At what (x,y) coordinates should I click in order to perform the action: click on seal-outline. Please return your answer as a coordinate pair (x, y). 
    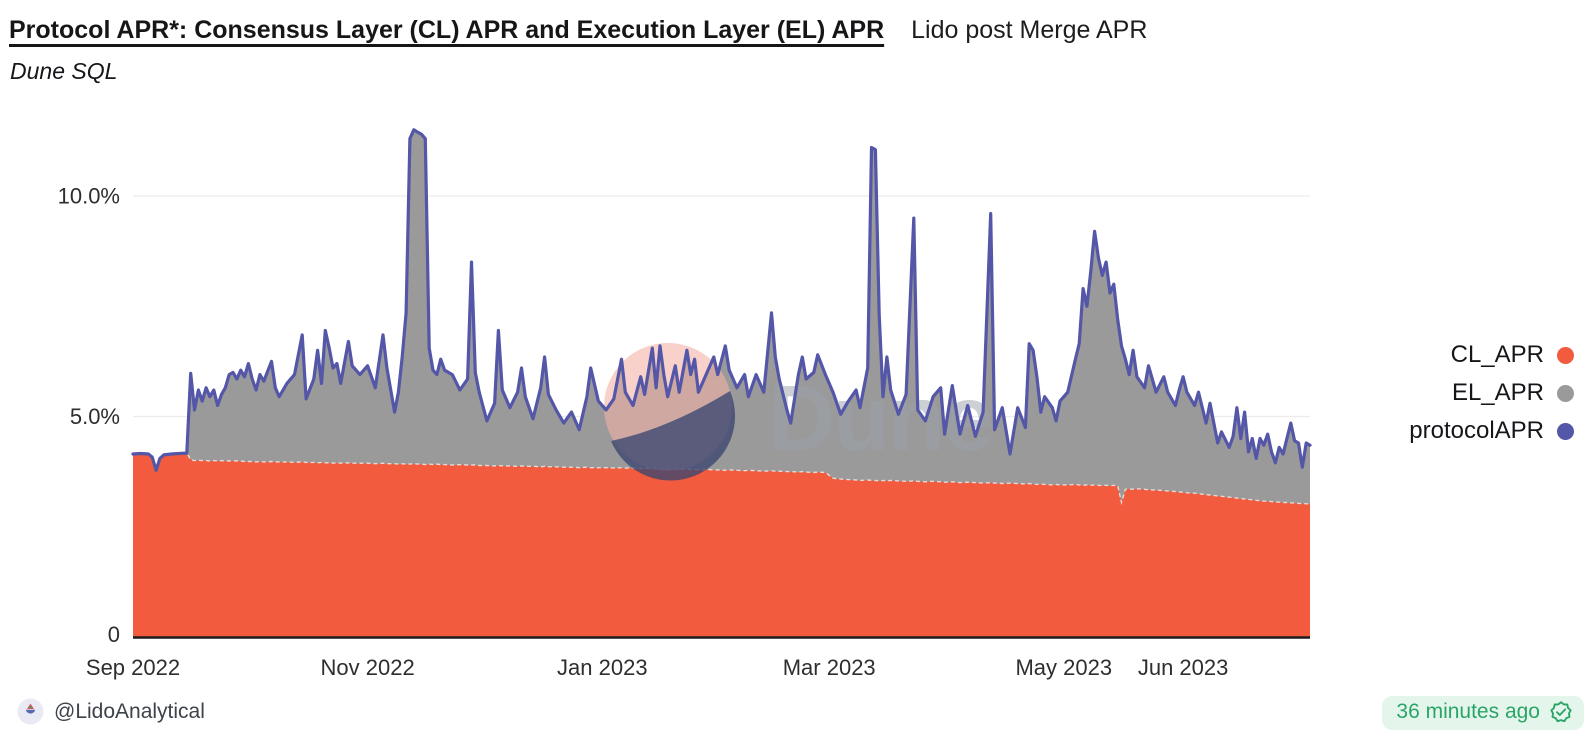
    Looking at the image, I should click on (1561, 712).